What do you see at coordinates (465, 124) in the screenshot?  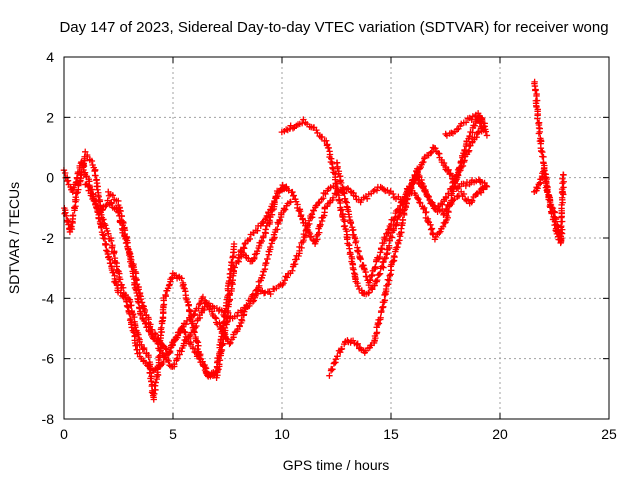 I see `series-sat-i` at bounding box center [465, 124].